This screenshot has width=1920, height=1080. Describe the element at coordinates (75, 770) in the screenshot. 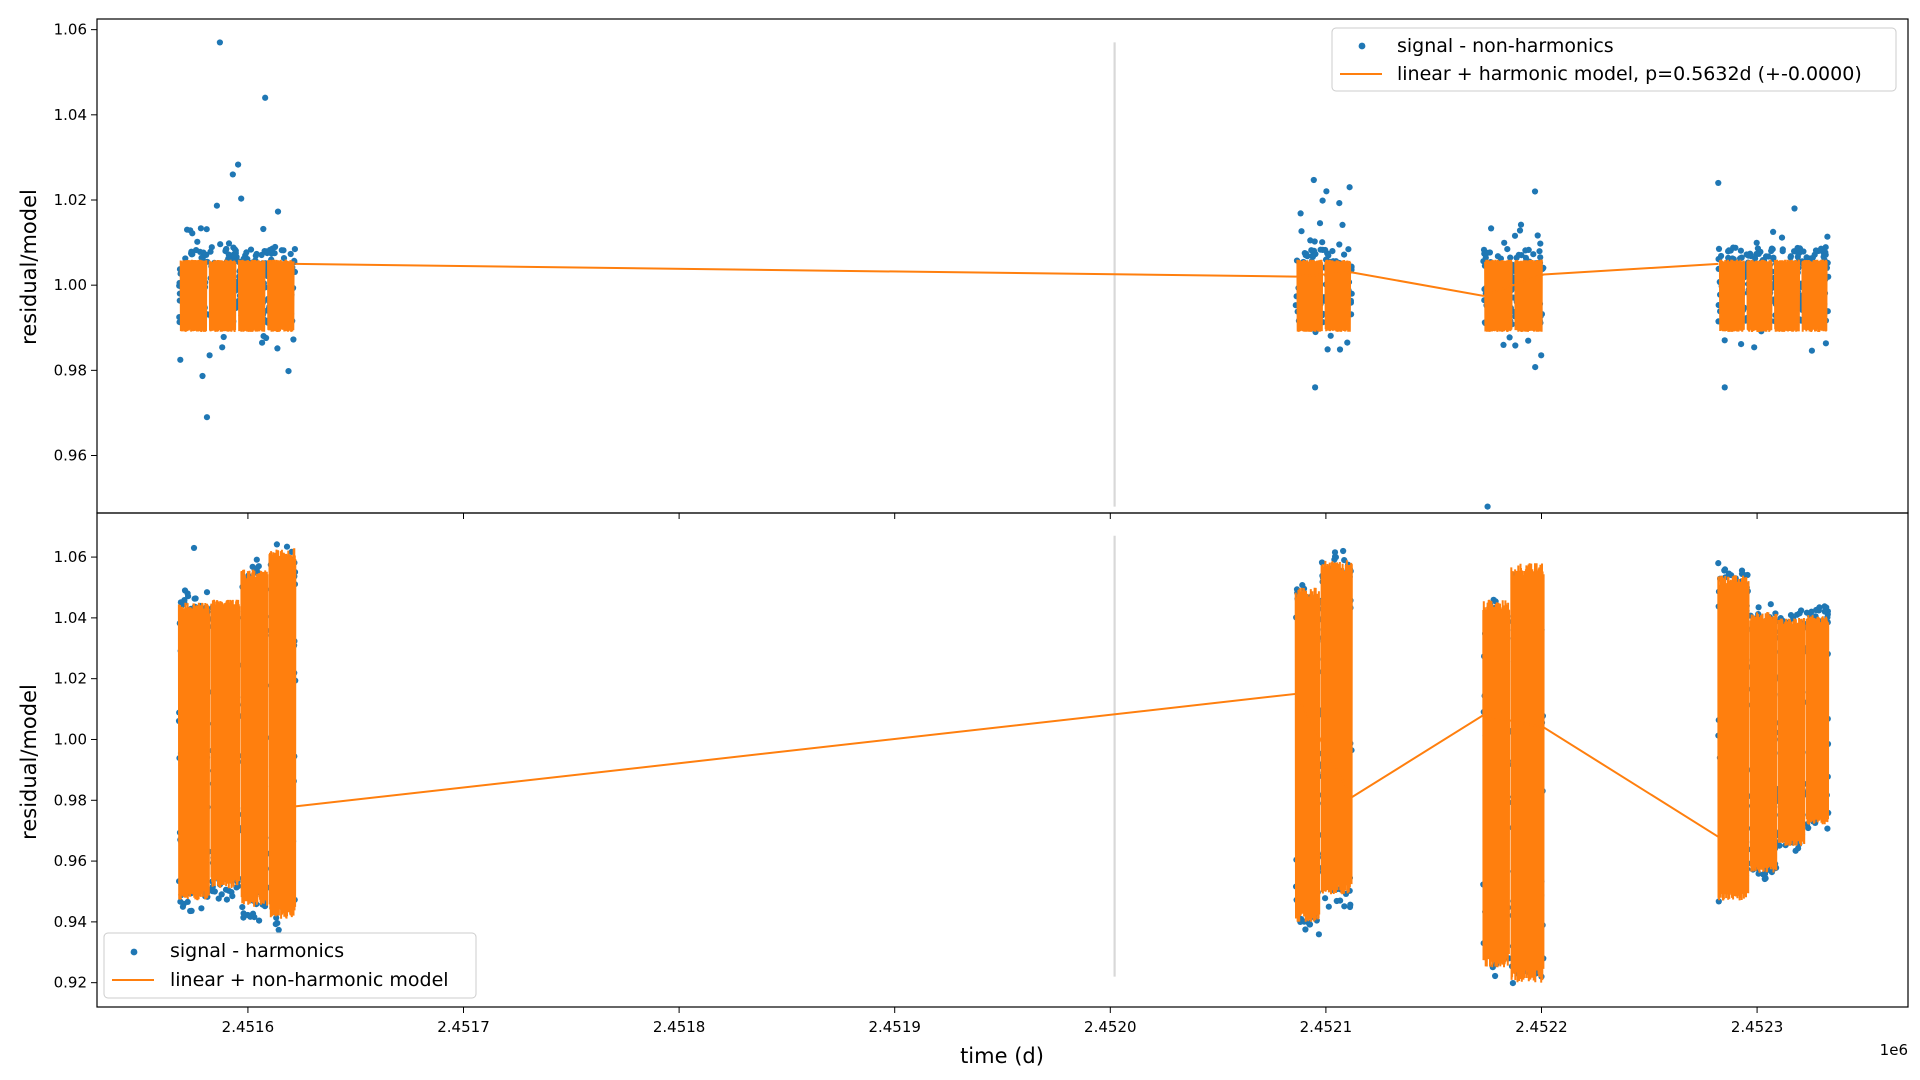

I see `bottom-y-ticks: 0.92 0.94 0.96 0.98 1.00 1.02 1.04 1.06` at that location.